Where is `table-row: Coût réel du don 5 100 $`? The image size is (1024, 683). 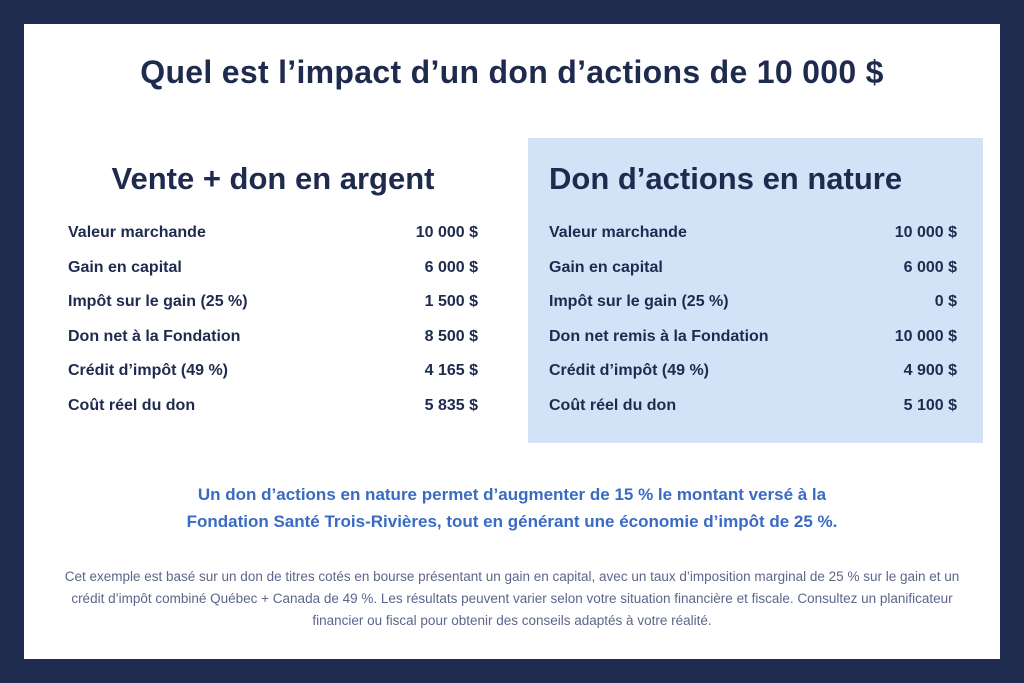
table-row: Coût réel du don 5 100 $ is located at coordinates (753, 406).